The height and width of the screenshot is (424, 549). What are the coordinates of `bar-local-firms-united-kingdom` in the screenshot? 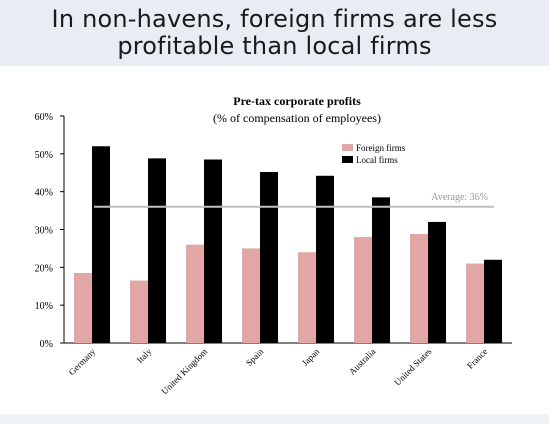 It's located at (213, 251).